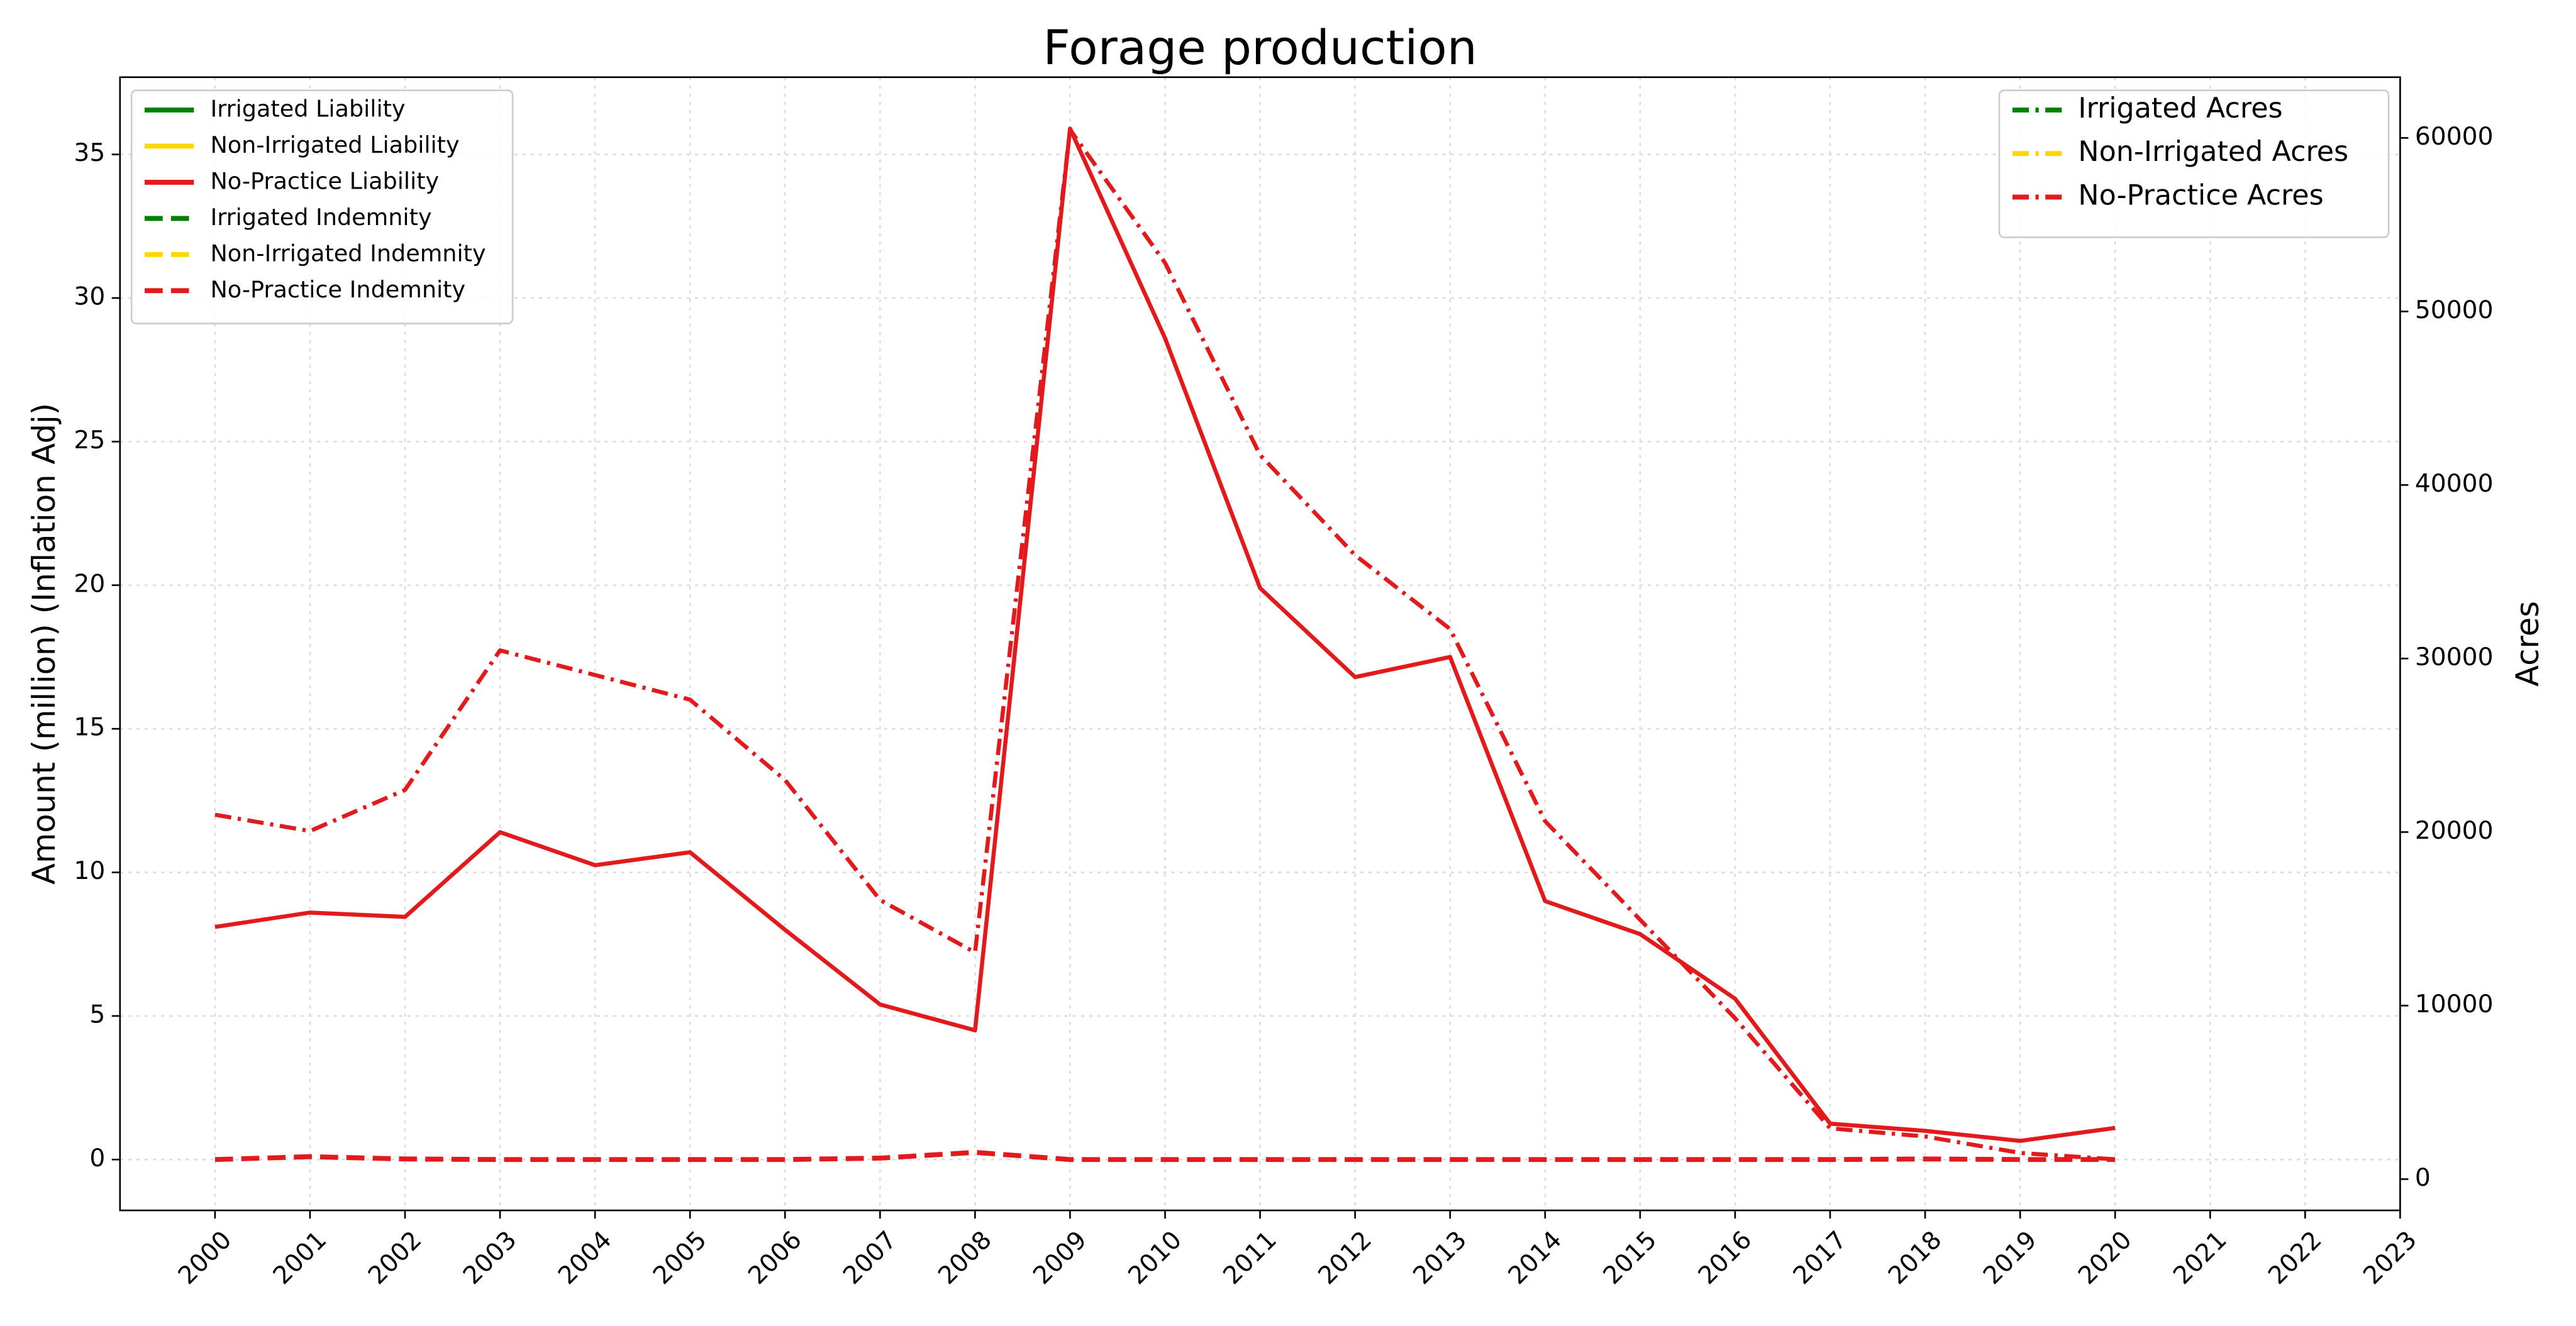 The width and height of the screenshot is (2576, 1326). Describe the element at coordinates (337, 289) in the screenshot. I see `legend-label: No-Practice Indemnity` at that location.